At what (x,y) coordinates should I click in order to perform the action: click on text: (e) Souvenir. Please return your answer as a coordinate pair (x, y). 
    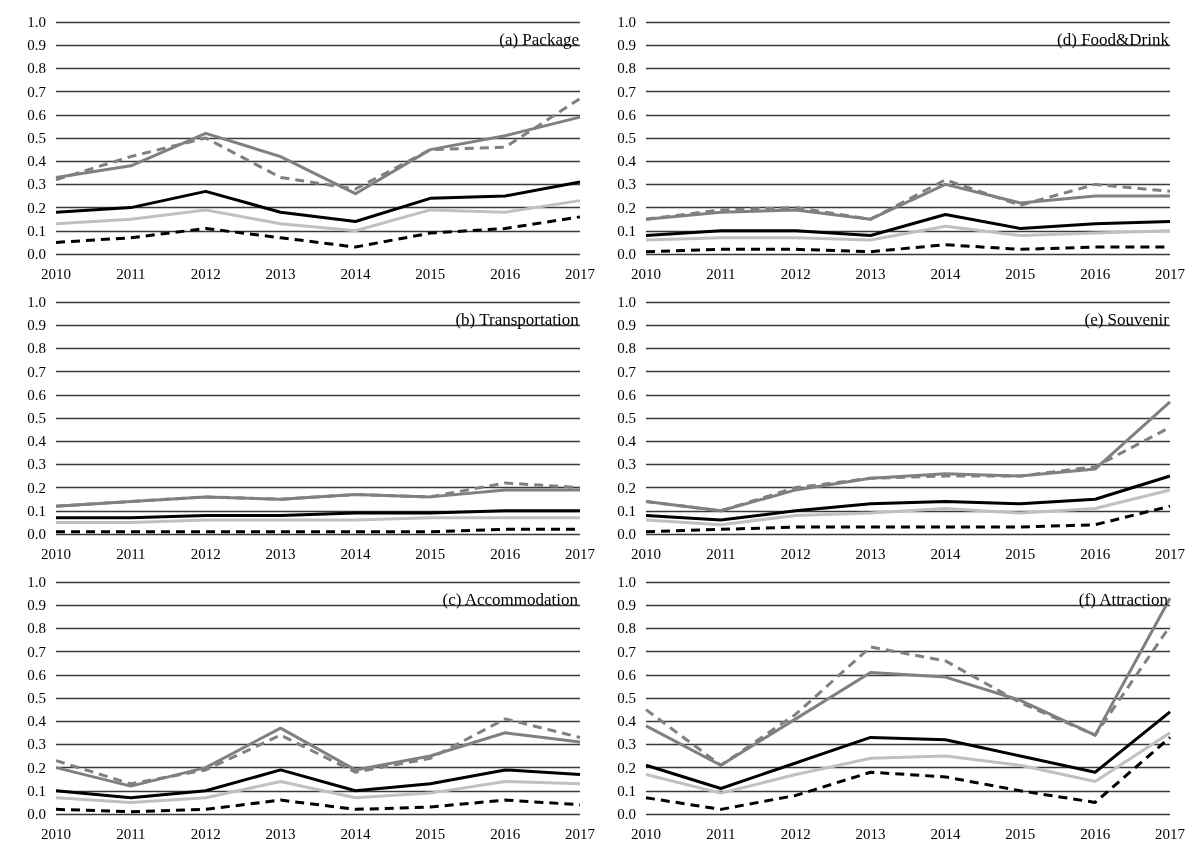
    Looking at the image, I should click on (1127, 319).